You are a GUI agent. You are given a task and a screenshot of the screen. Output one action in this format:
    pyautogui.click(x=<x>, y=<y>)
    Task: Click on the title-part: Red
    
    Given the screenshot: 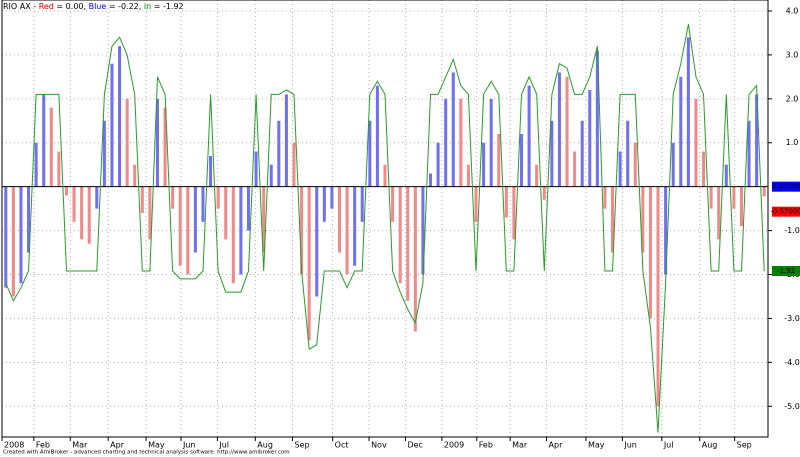 What is the action you would take?
    pyautogui.click(x=46, y=6)
    